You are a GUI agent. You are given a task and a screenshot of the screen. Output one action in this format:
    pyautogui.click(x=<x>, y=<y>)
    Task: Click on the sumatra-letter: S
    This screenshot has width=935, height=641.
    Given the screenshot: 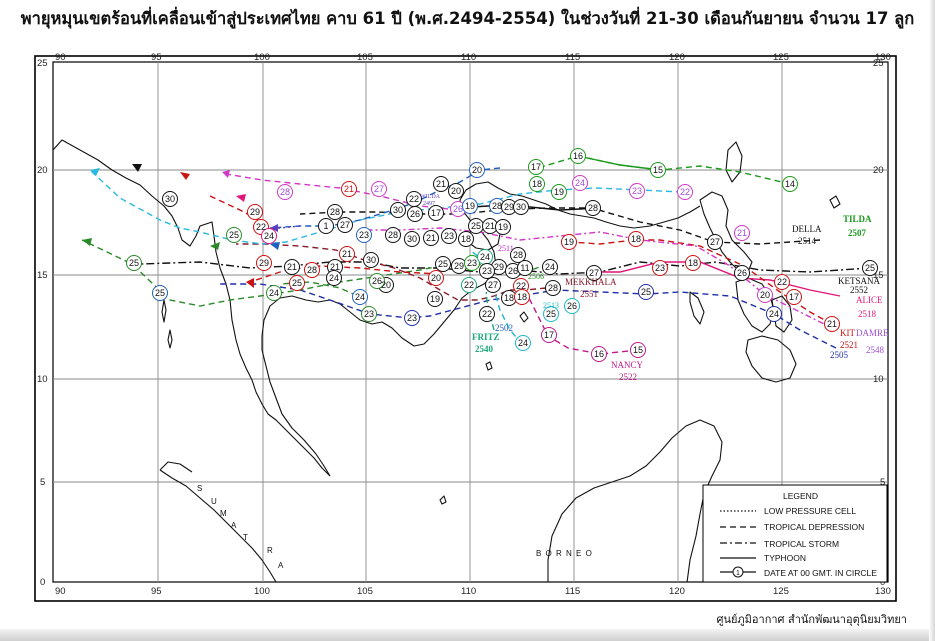 What is the action you would take?
    pyautogui.click(x=199, y=488)
    